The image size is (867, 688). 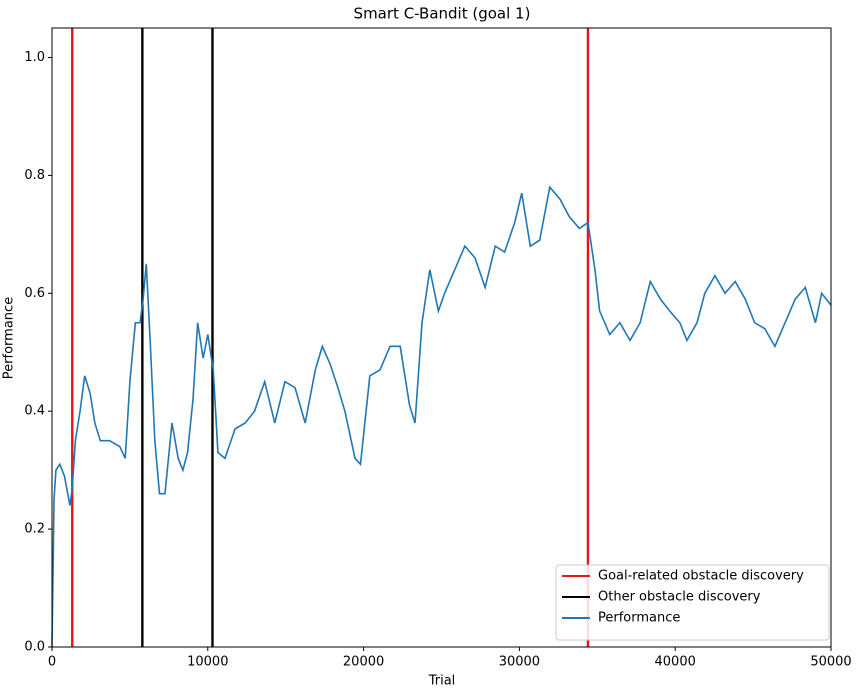 I want to click on x-tick-label: 30000, so click(x=519, y=662).